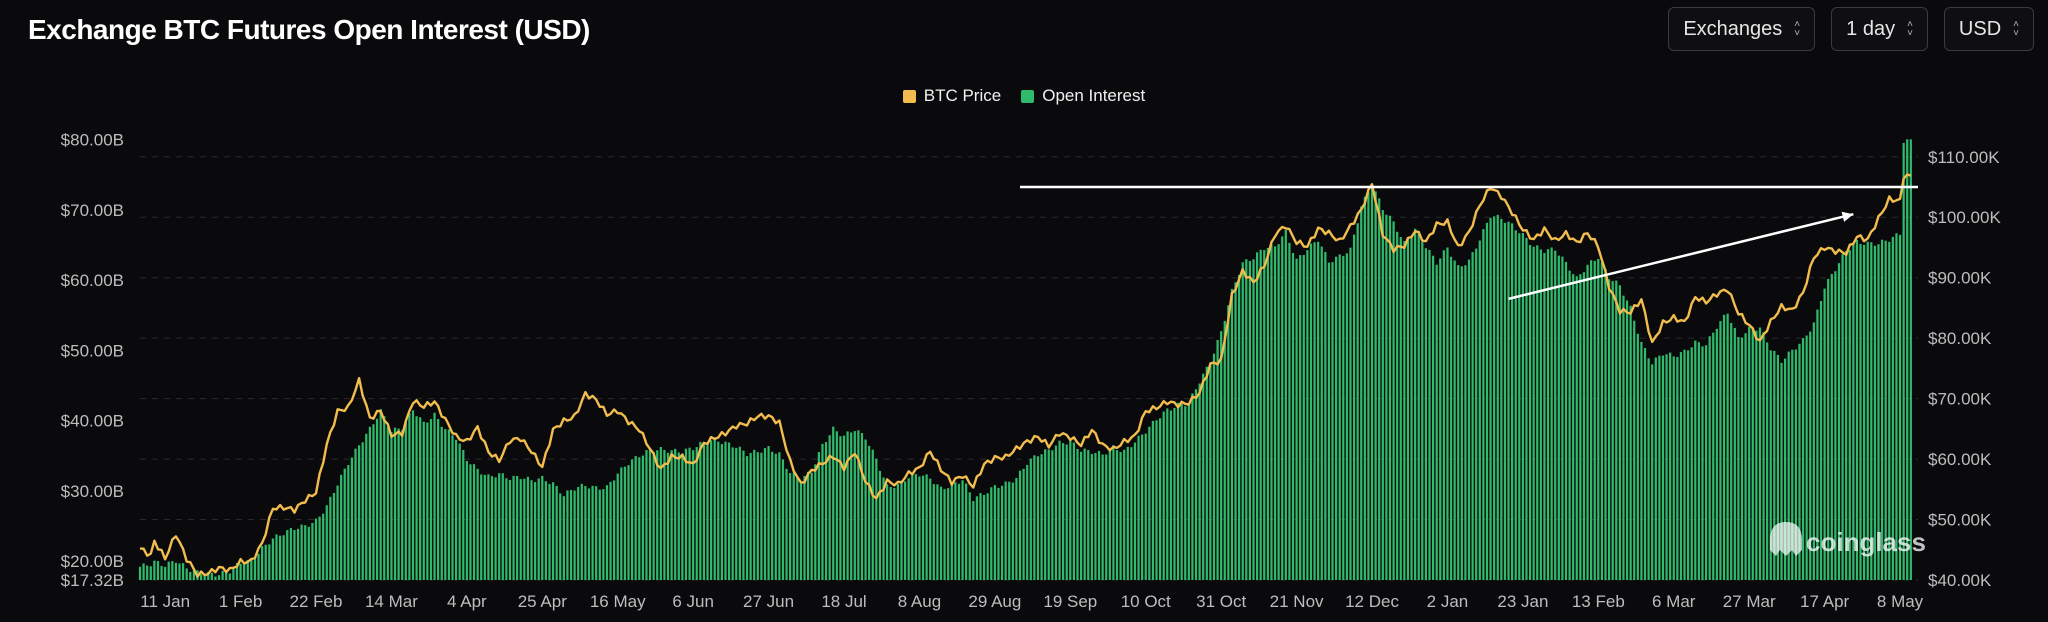 The image size is (2048, 622). What do you see at coordinates (1742, 29) in the screenshot?
I see `exchanges-select: Exchanges ˄ ˅` at bounding box center [1742, 29].